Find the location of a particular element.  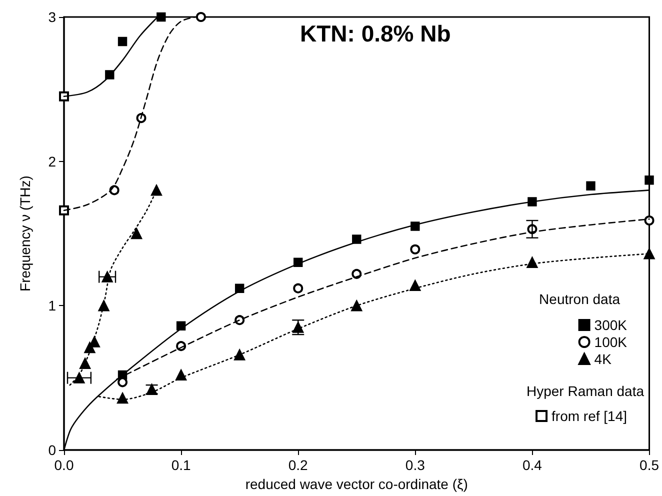

y-tick-label: 0 is located at coordinates (52, 450).